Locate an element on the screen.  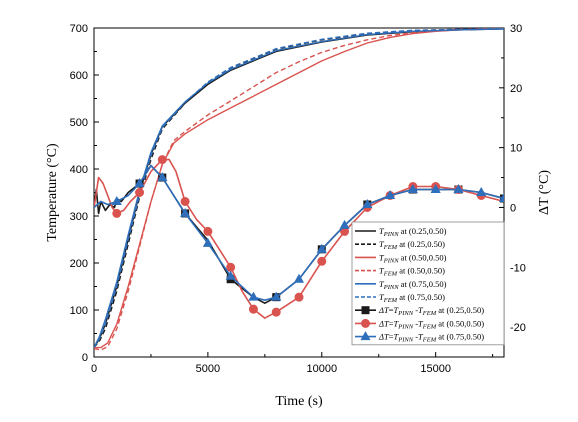
y-left-tick-label: 200 is located at coordinates (79, 264).